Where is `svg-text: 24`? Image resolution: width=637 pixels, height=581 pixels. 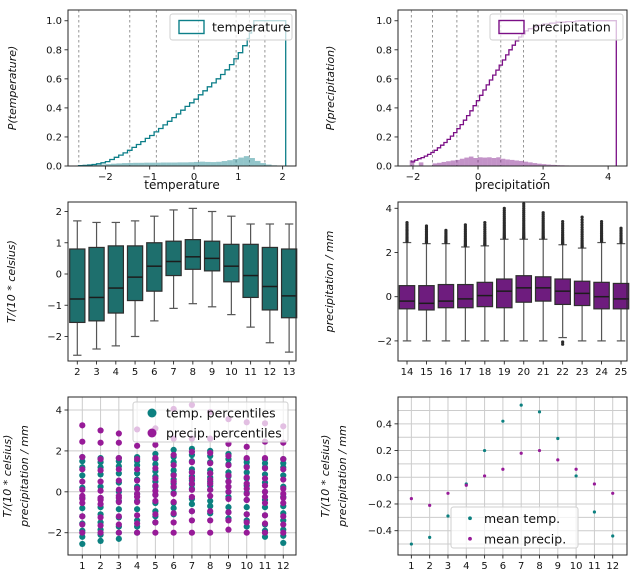 svg-text: 24 is located at coordinates (601, 372).